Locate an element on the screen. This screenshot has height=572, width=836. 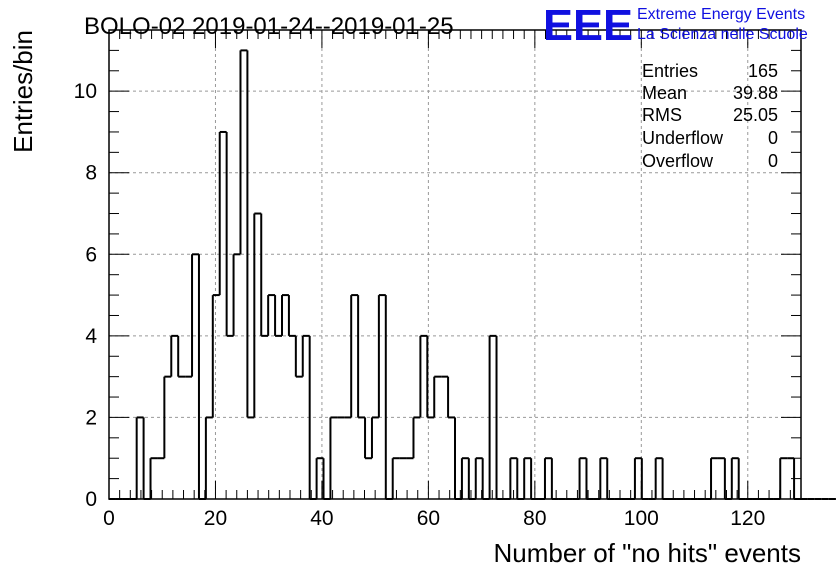
x-tick-label: 120 is located at coordinates (747, 518).